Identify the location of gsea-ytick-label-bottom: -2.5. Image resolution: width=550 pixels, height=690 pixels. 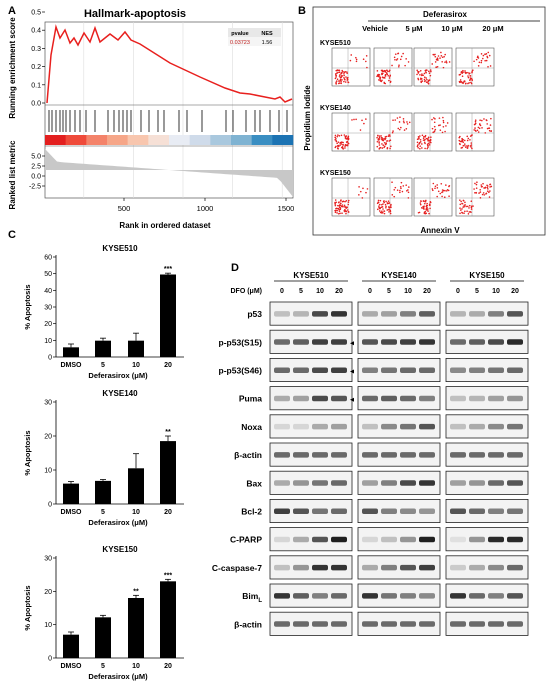
(35, 187).